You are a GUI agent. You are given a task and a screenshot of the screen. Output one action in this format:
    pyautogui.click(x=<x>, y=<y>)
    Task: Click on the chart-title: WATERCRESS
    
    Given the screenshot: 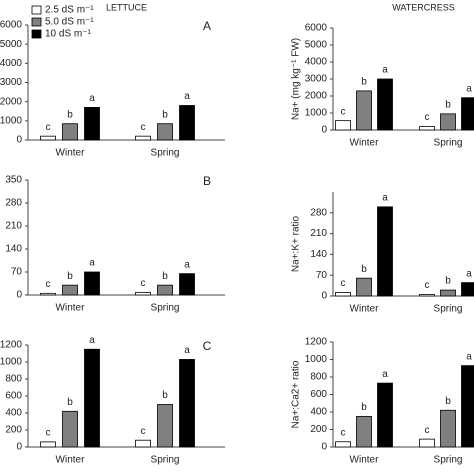 What is the action you would take?
    pyautogui.click(x=423, y=7)
    